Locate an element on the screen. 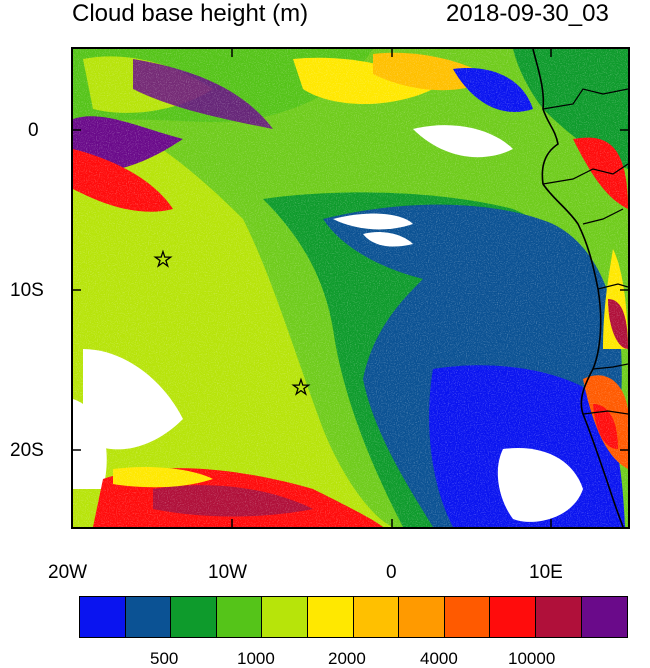 The image size is (650, 668). colorbar-label: 2000 is located at coordinates (347, 658).